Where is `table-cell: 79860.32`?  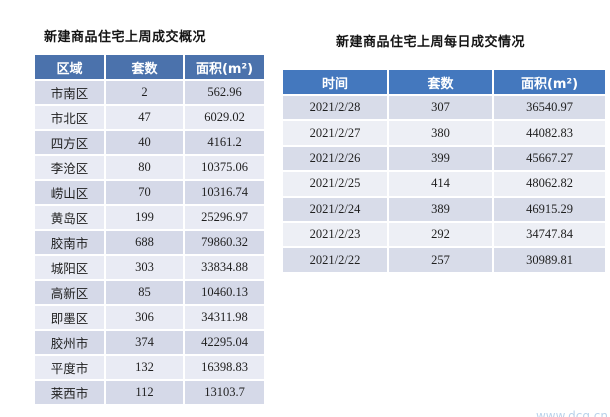 table-cell: 79860.32 is located at coordinates (224, 243).